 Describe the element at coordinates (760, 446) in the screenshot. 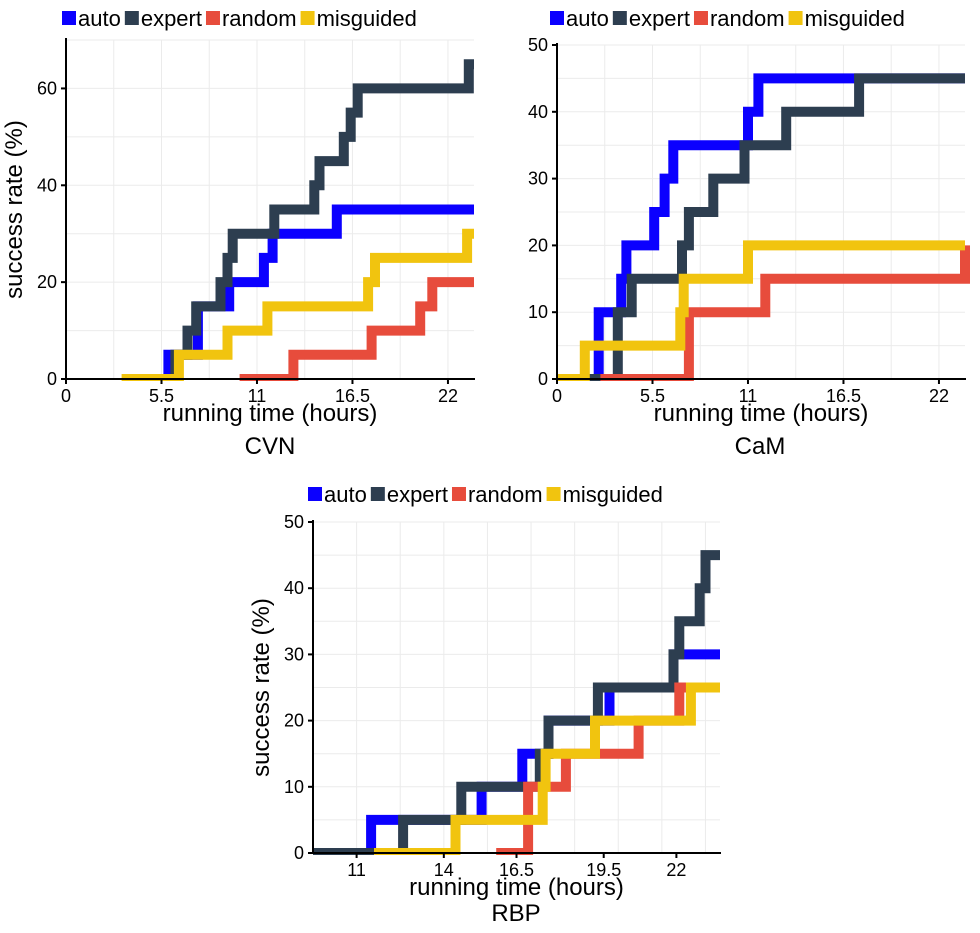

I see `chart-title: CaM` at that location.